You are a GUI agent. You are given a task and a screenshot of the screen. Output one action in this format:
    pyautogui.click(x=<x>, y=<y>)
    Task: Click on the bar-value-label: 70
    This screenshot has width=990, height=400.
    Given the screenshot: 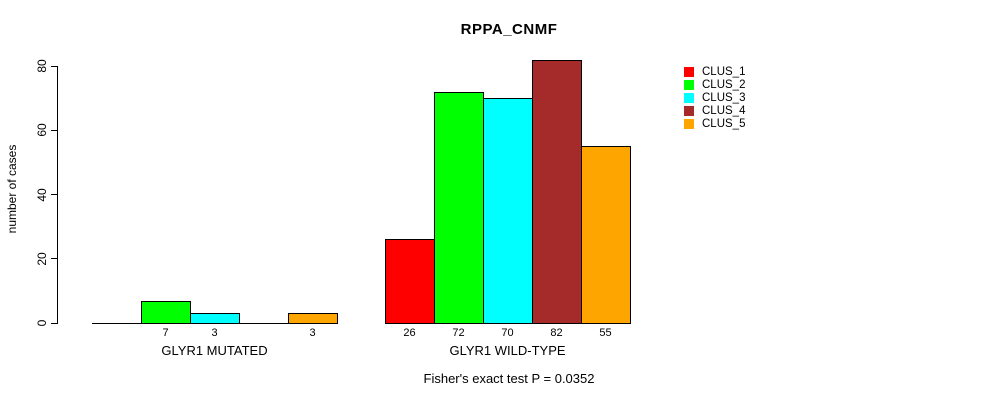 What is the action you would take?
    pyautogui.click(x=507, y=333)
    